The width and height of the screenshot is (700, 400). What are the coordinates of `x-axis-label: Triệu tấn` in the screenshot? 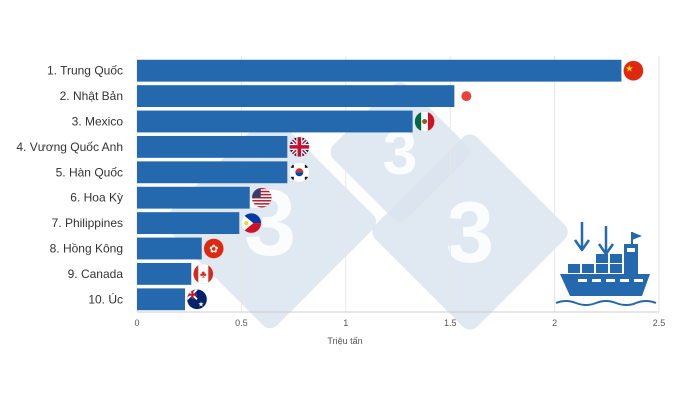 It's located at (344, 341).